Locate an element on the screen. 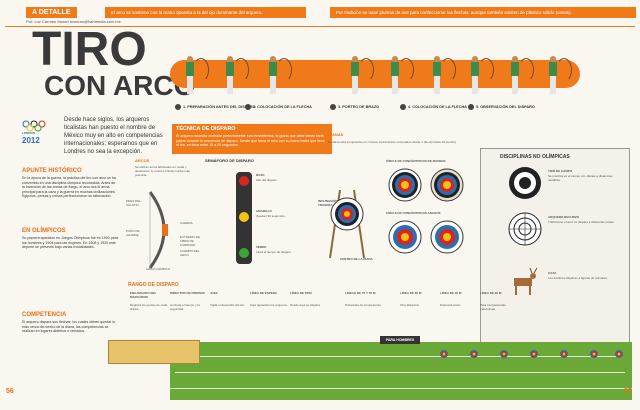 This screenshot has width=640, height=410. range-item-name: JUEZ is located at coordinates (214, 293).